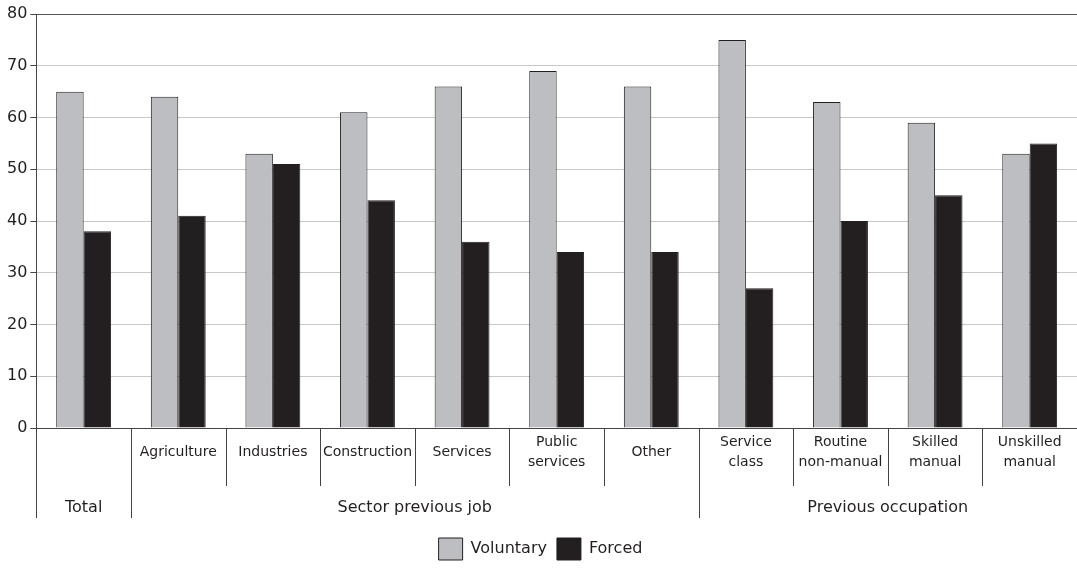 The width and height of the screenshot is (1077, 574). I want to click on y-tick-label: 60, so click(17, 116).